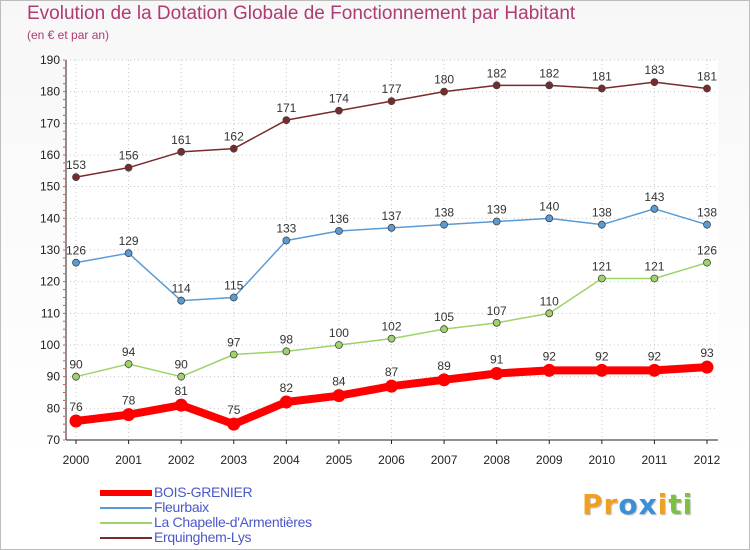 This screenshot has height=550, width=750. I want to click on legend-label-fleurbaix: Fleurbaix, so click(181, 507).